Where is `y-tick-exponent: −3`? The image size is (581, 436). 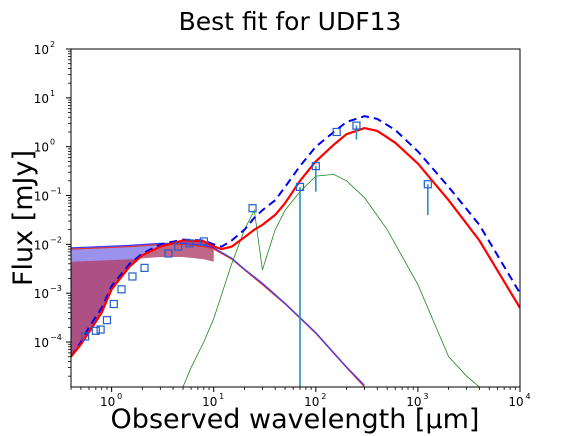 y-tick-exponent: −3 is located at coordinates (56, 288).